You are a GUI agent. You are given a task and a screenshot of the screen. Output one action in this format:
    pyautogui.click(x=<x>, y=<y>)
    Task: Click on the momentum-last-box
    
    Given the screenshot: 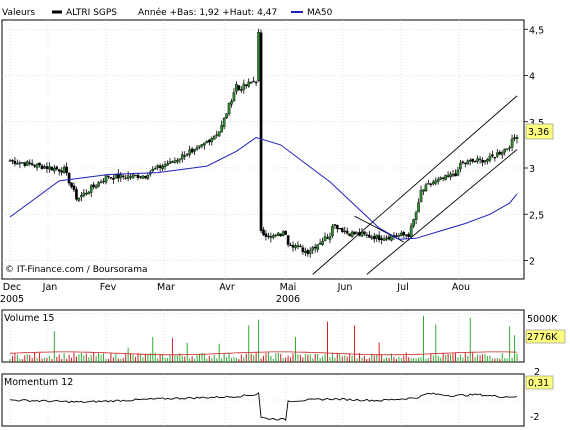 What is the action you would take?
    pyautogui.click(x=539, y=382)
    